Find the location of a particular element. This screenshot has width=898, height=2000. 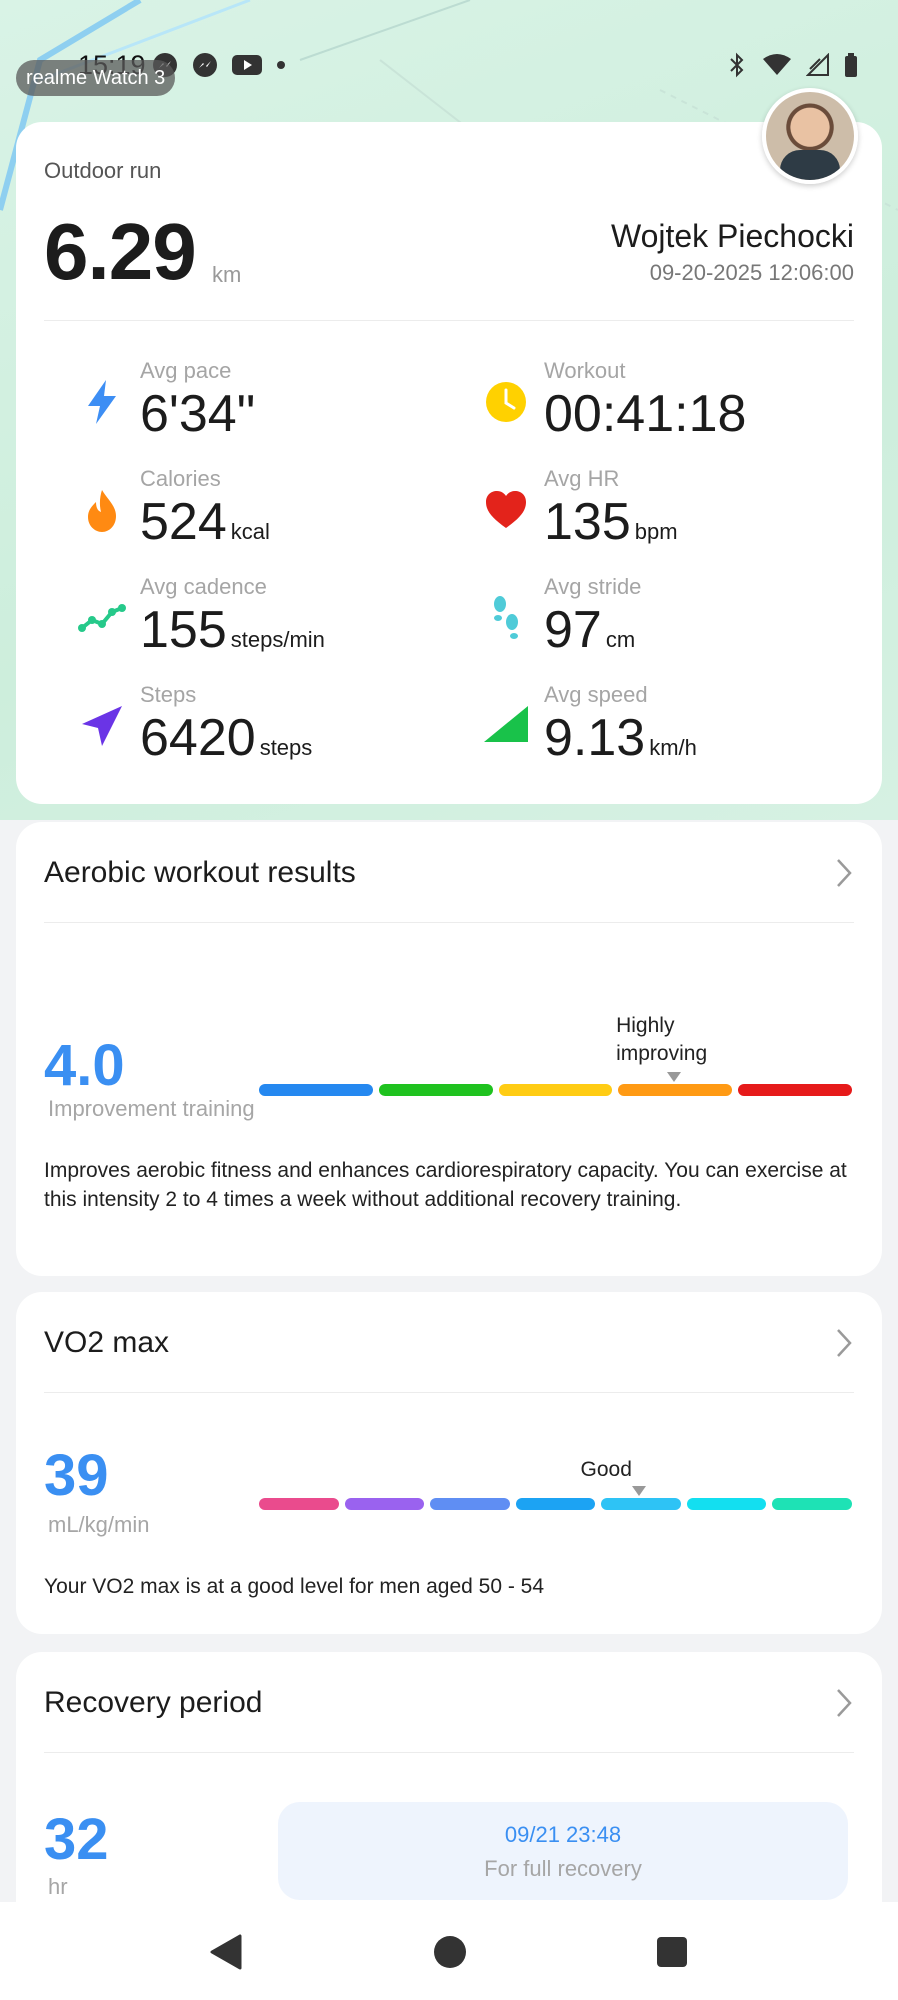

metric-number: 155 is located at coordinates (183, 630).